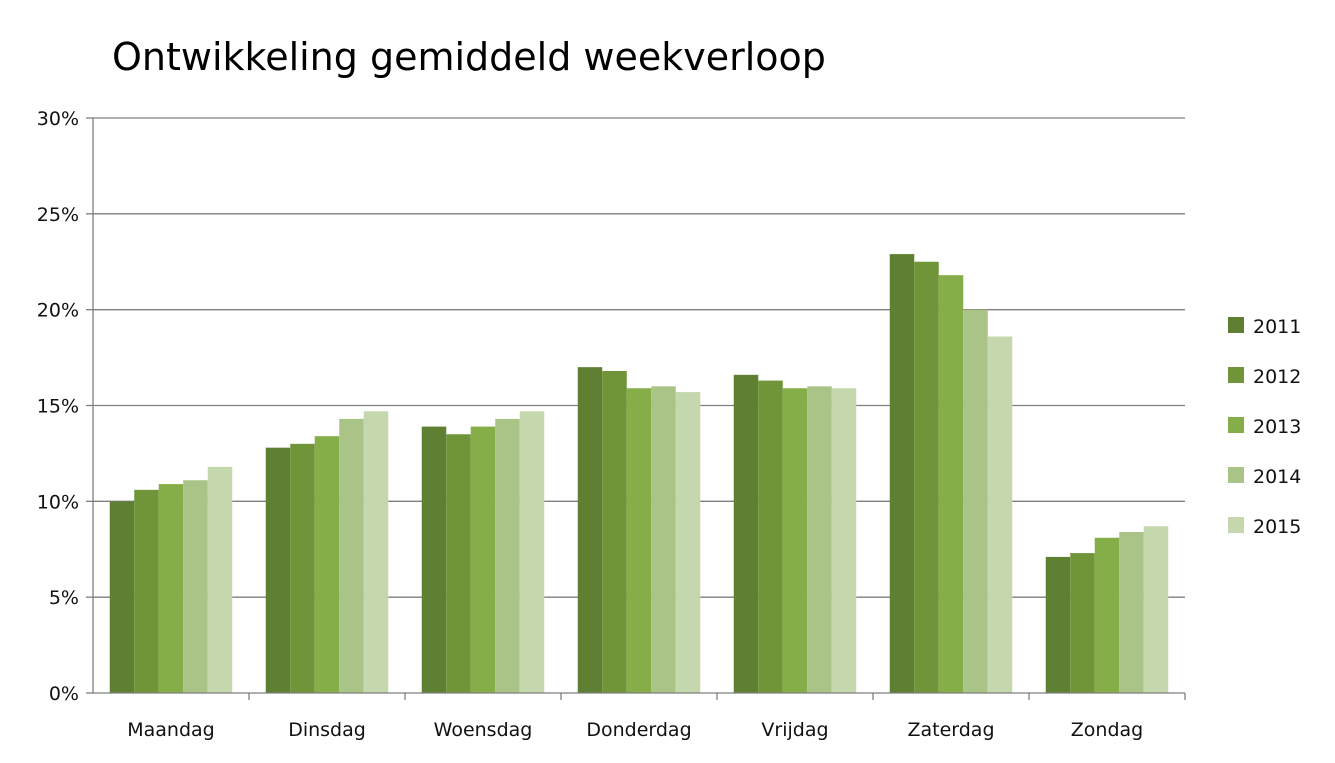 Image resolution: width=1335 pixels, height=763 pixels. I want to click on y-tick-label: 0%, so click(64, 694).